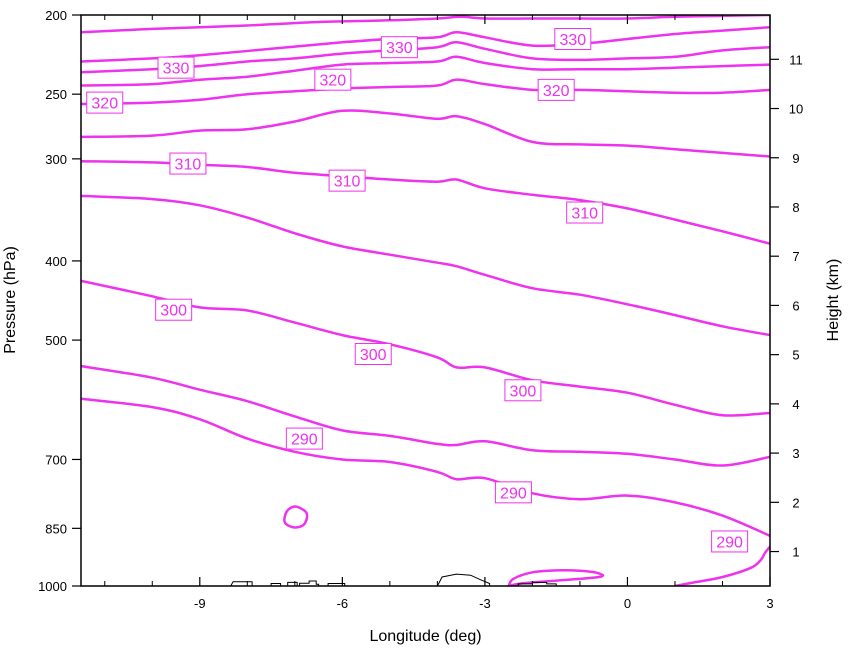  I want to click on right-tick-label: 7, so click(795, 256).